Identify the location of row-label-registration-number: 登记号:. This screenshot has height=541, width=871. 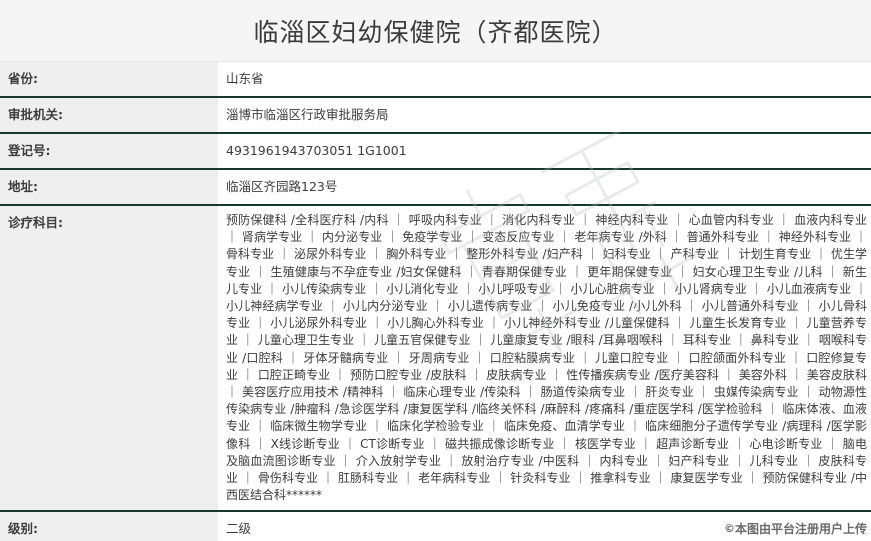
(109, 151).